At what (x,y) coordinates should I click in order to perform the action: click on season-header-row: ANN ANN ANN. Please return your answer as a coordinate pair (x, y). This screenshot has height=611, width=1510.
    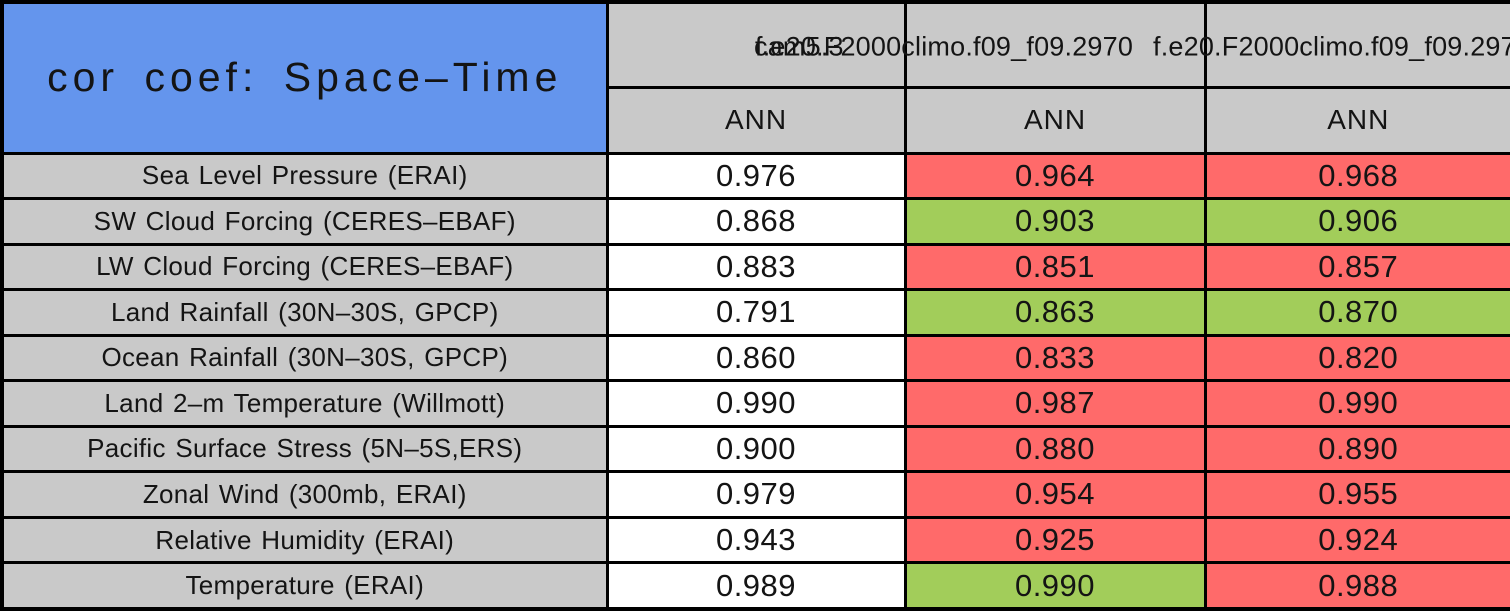
    Looking at the image, I should click on (756, 120).